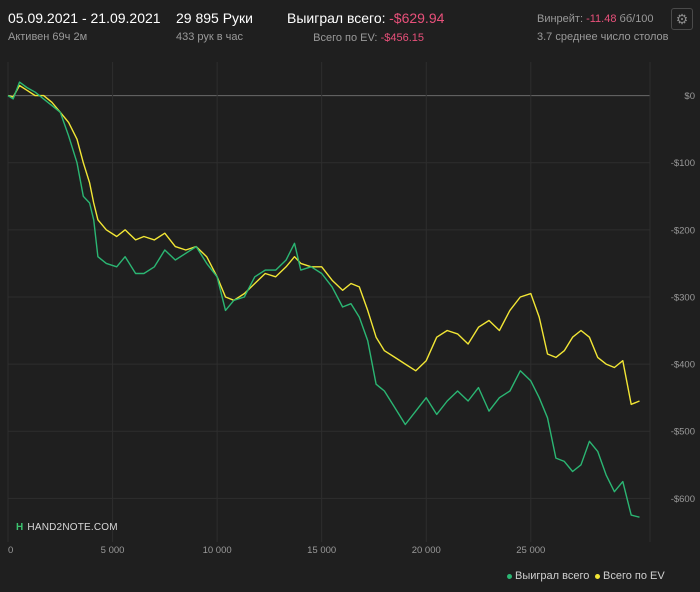  Describe the element at coordinates (84, 18) in the screenshot. I see `date-range: 05.09.2021 - 21.09.2021` at that location.